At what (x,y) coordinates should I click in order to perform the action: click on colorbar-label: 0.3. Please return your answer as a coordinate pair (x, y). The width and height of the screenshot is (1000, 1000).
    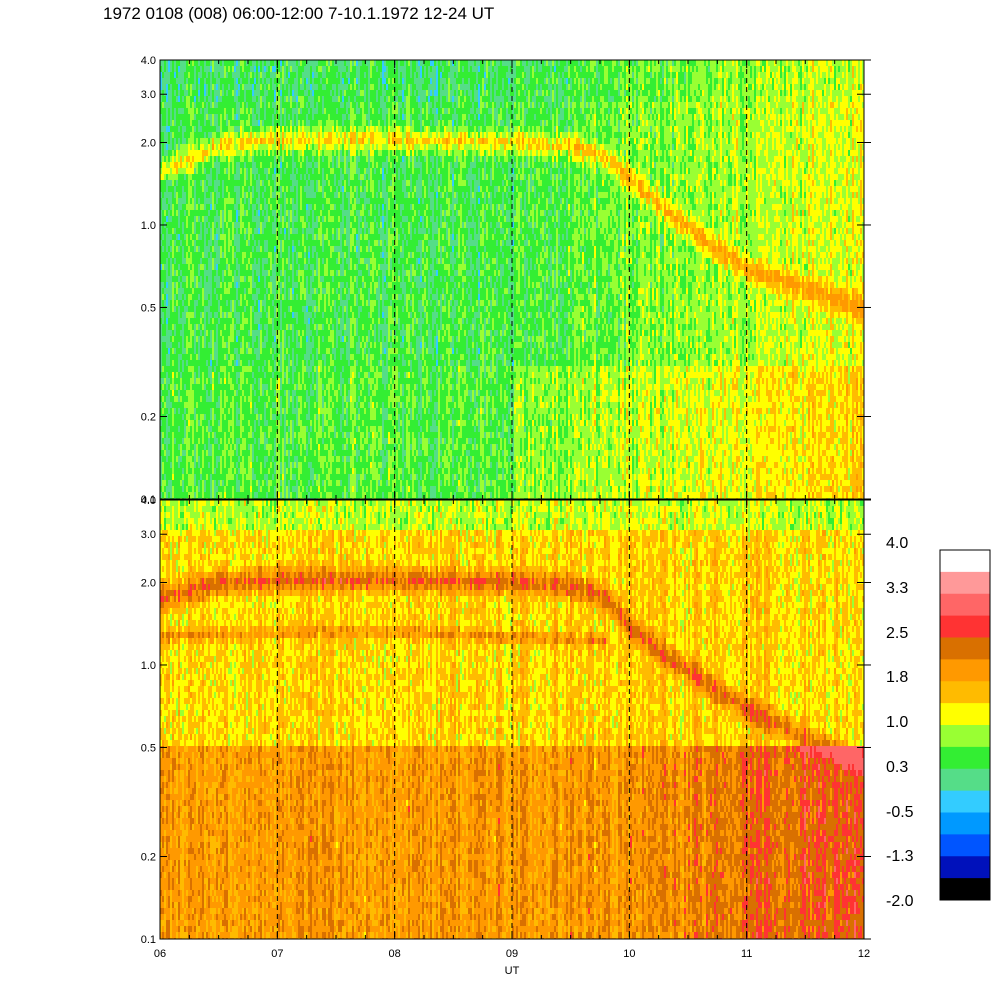
    Looking at the image, I should click on (911, 768).